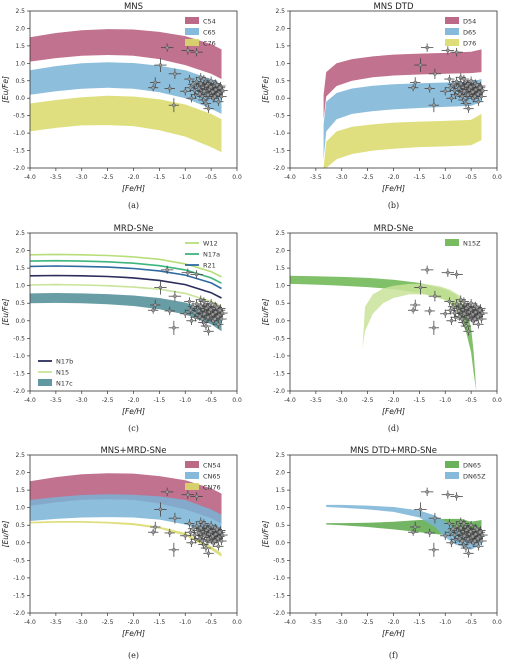 This screenshot has width=520, height=667. I want to click on legend-label: D76, so click(469, 44).